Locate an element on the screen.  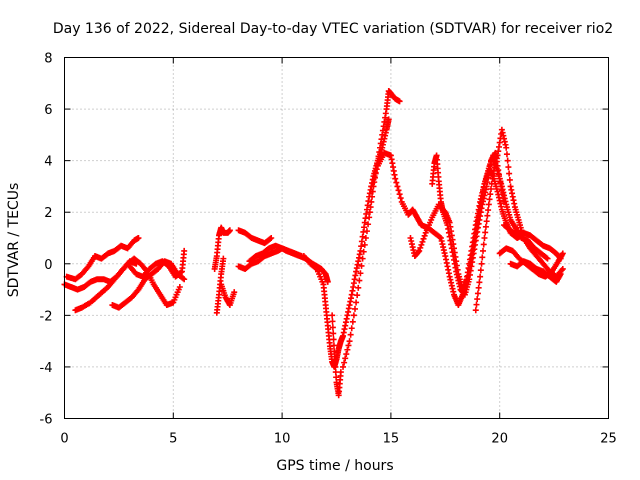
y-tick-label: 2 is located at coordinates (48, 213).